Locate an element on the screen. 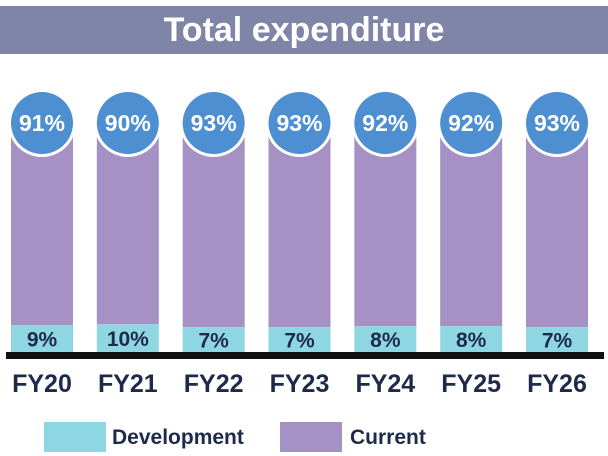 This screenshot has width=608, height=456. data-label-current-fy20: 91% is located at coordinates (42, 123).